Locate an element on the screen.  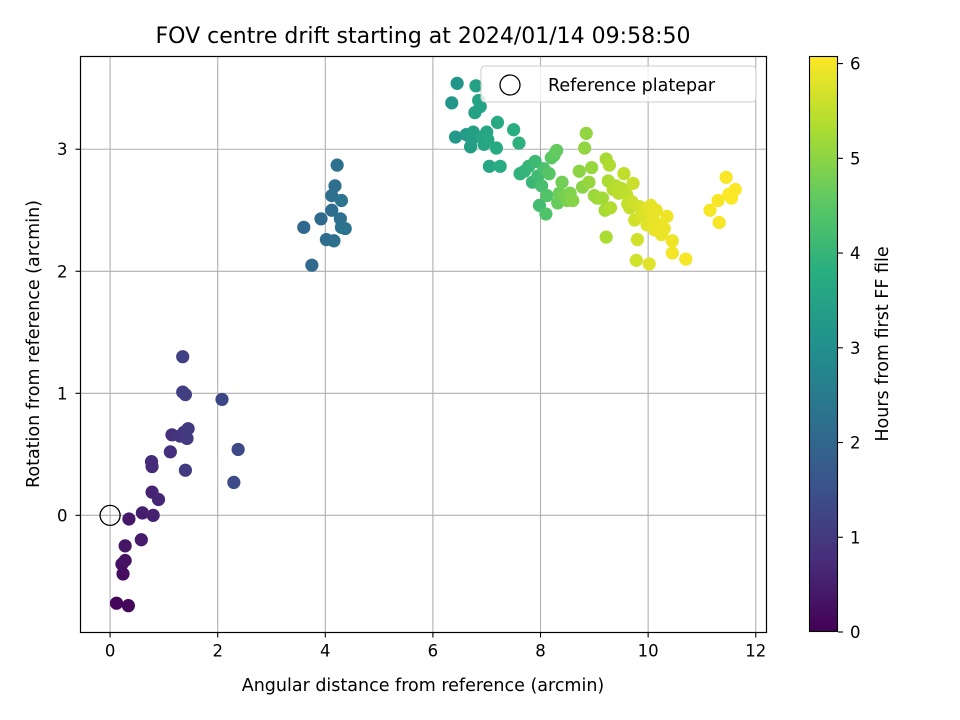
colorbar-label: Hours from first FF file is located at coordinates (883, 343).